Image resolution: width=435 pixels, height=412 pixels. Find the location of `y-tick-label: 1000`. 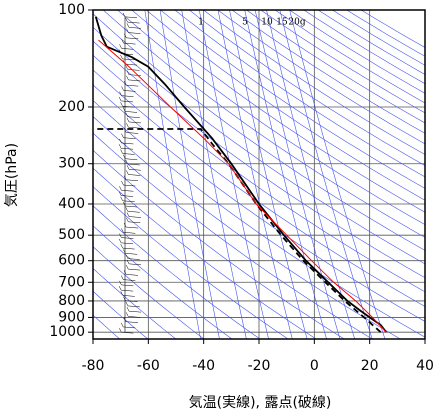

y-tick-label: 1000 is located at coordinates (67, 332).